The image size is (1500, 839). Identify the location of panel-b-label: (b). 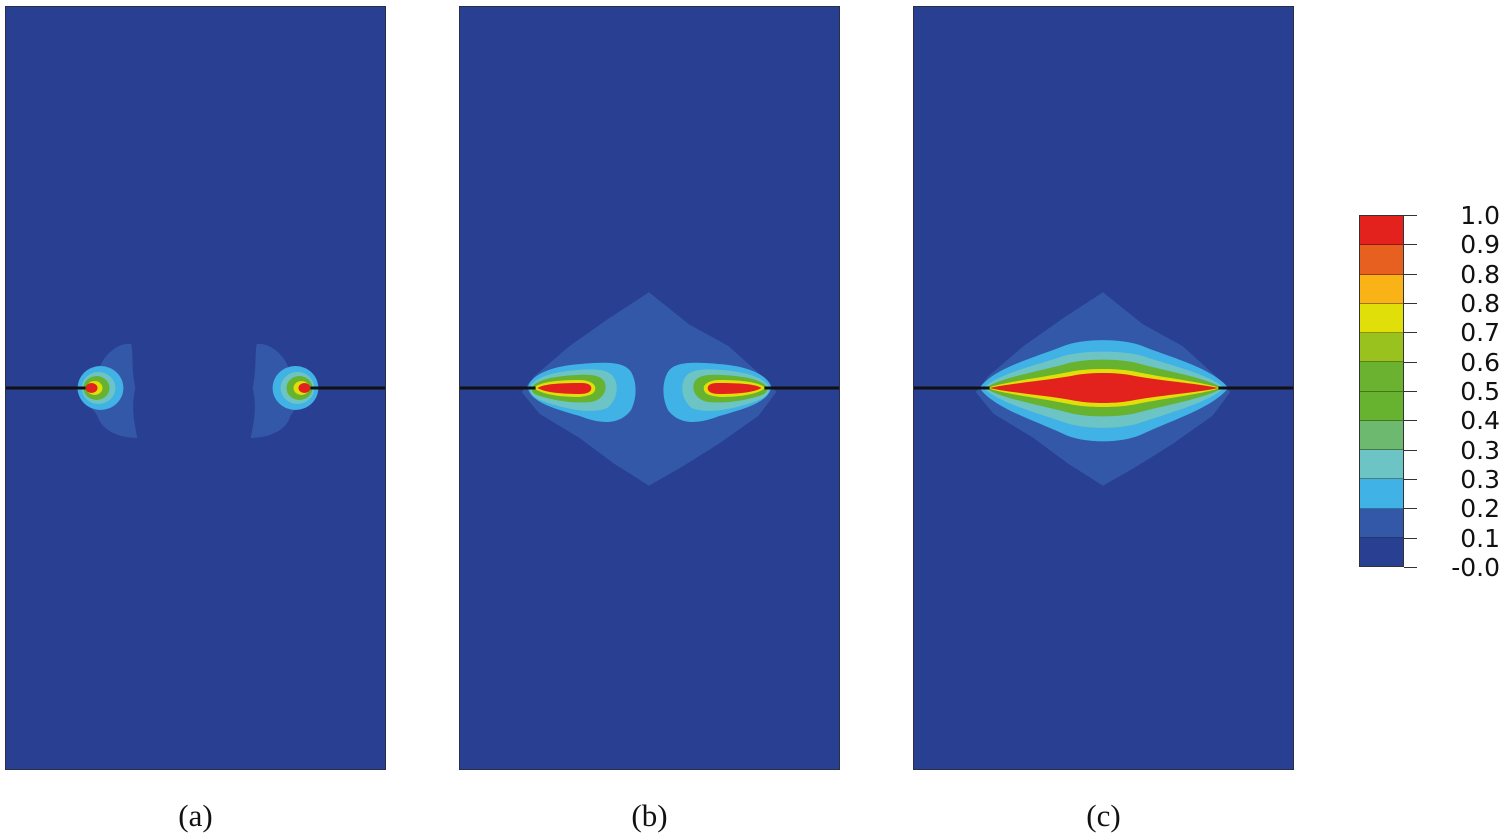
(649, 815).